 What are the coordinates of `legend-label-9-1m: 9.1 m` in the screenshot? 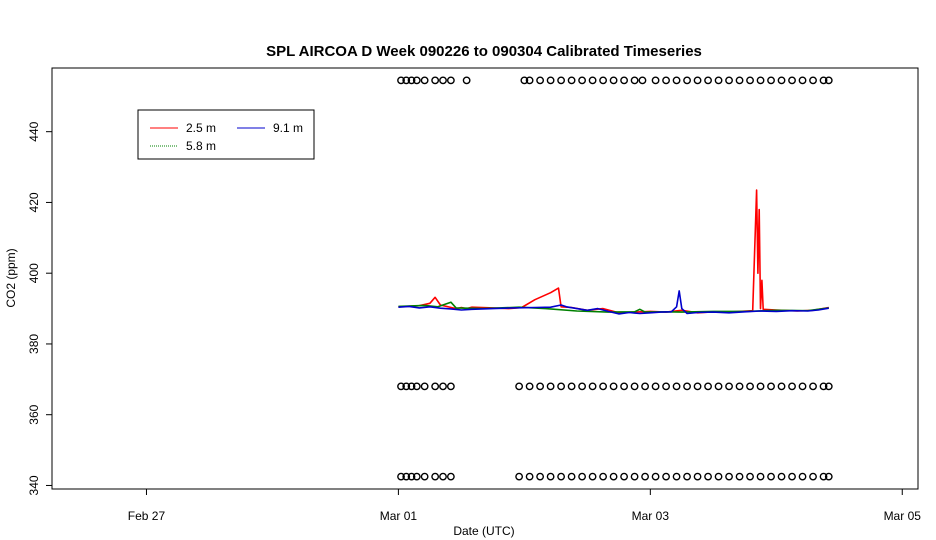 It's located at (288, 128).